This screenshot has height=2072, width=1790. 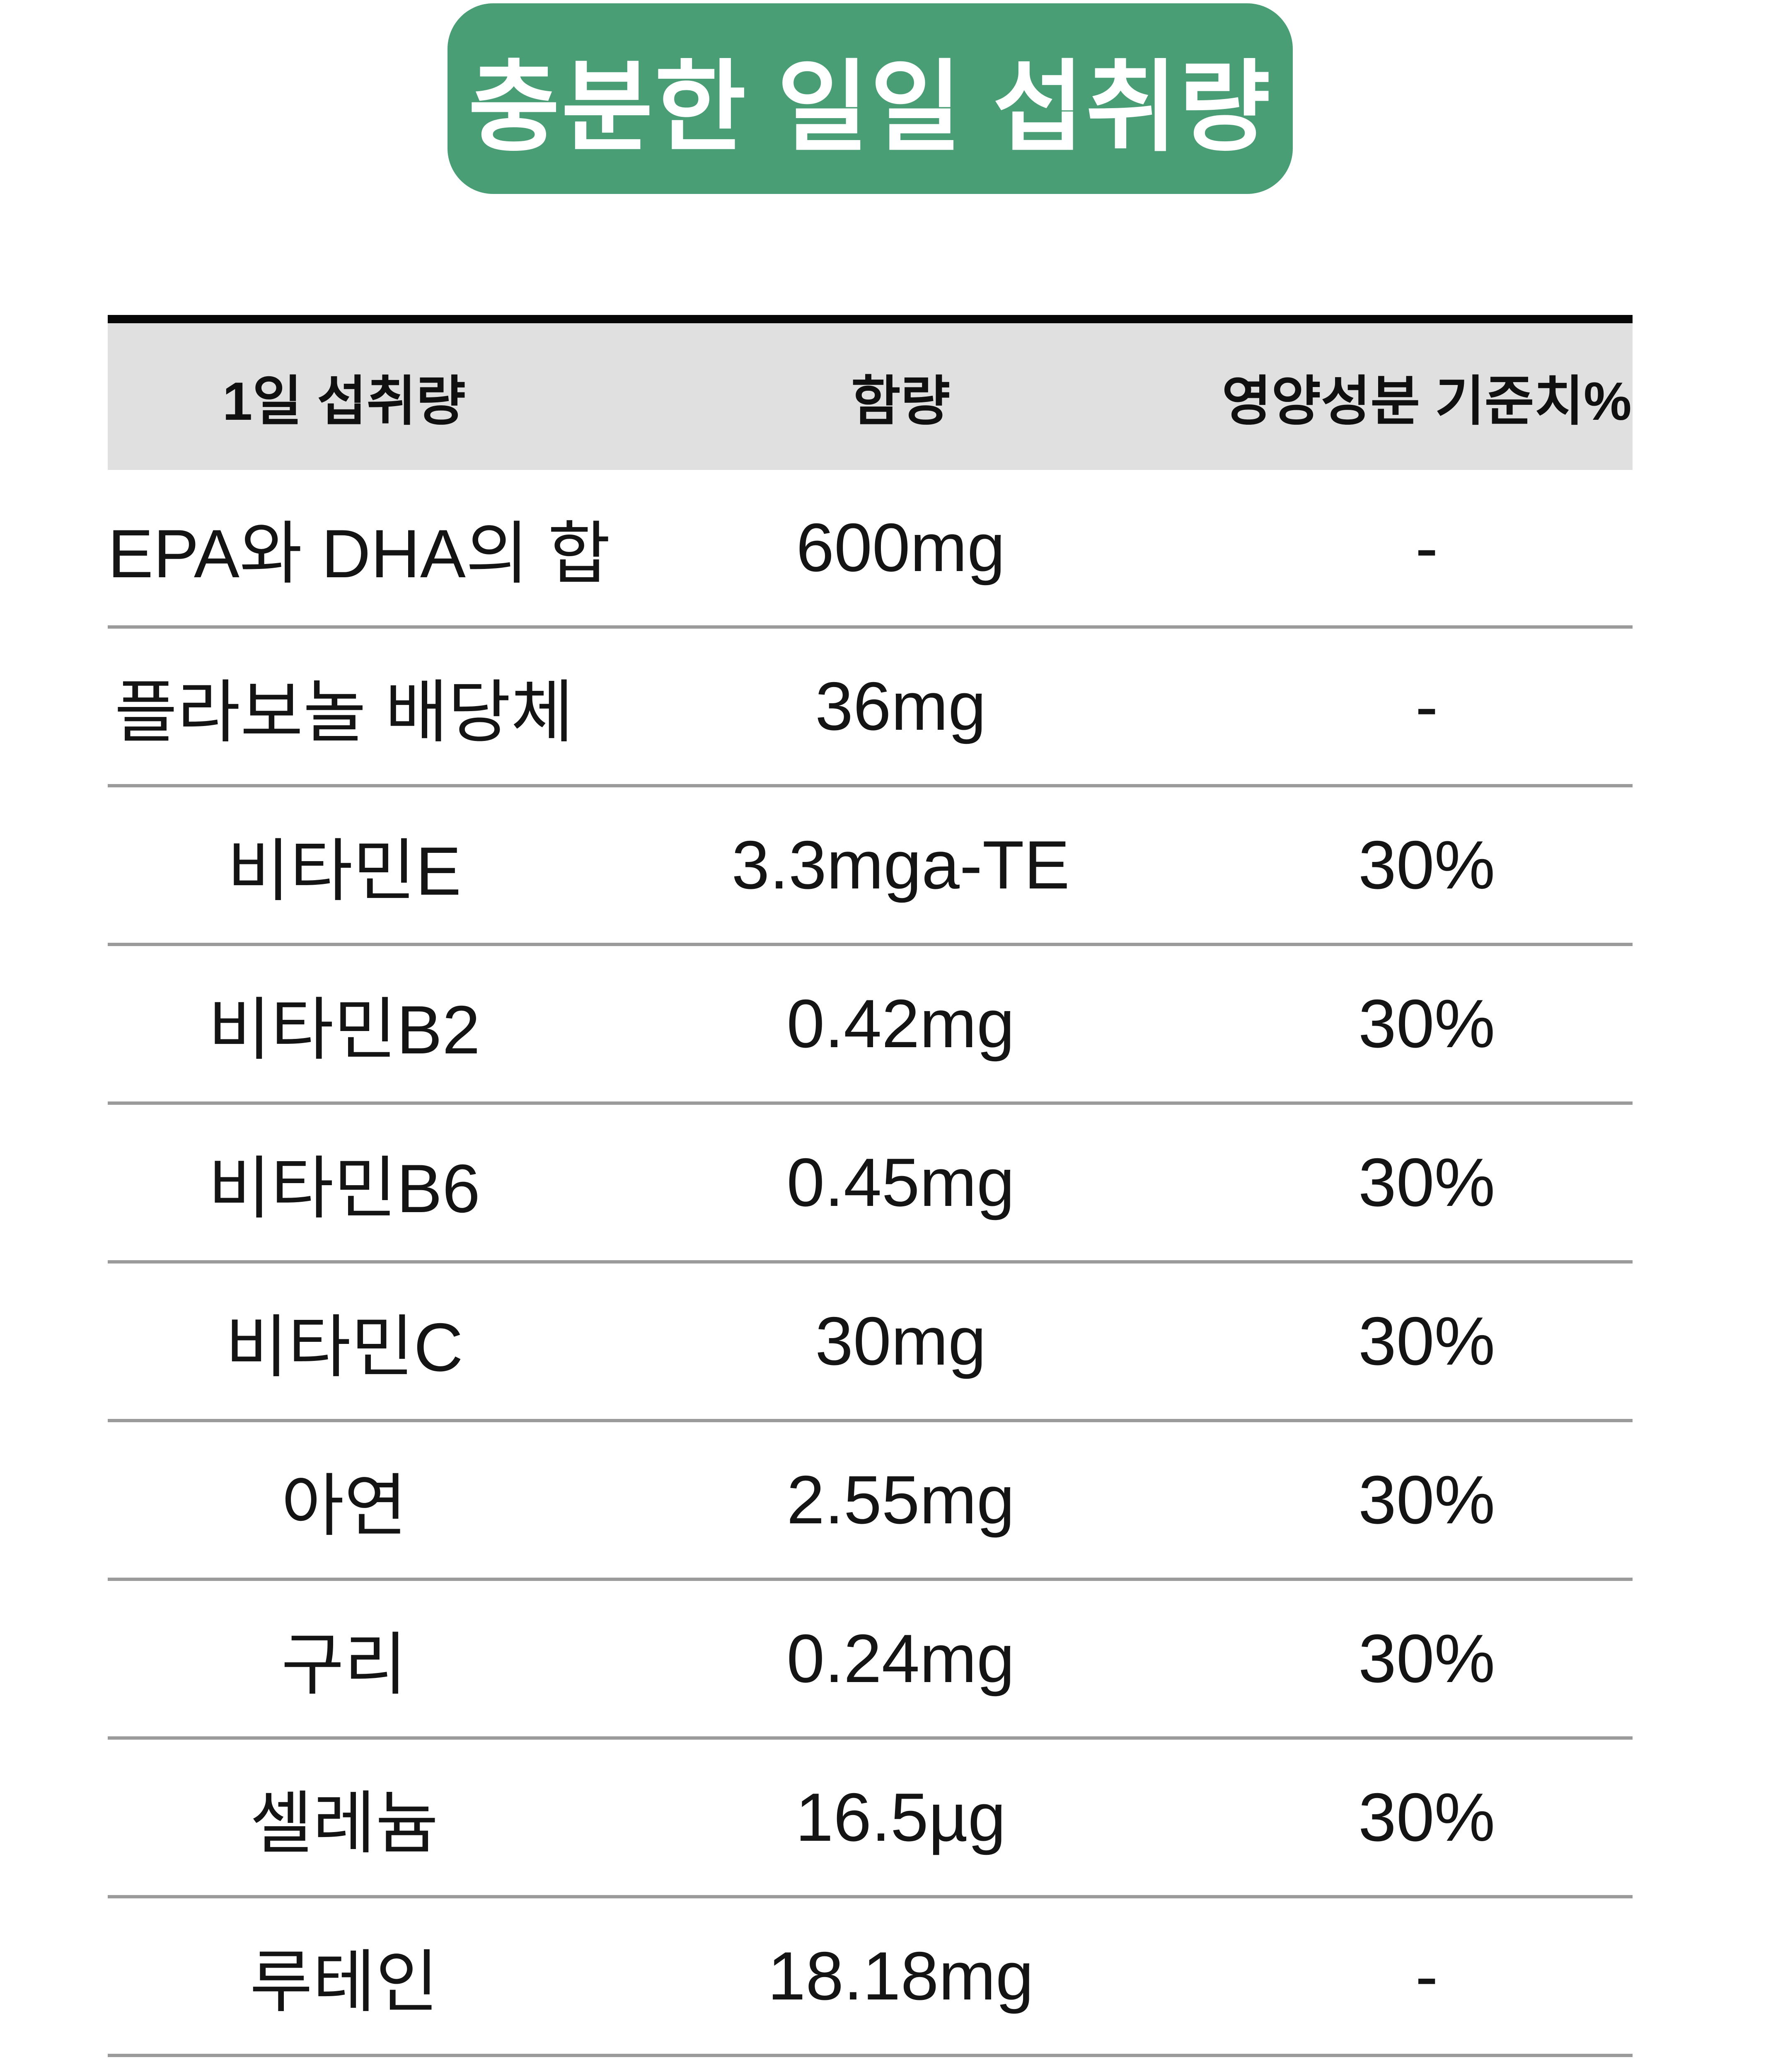 I want to click on table-header-row: 1일 섭취량 함량 영양성분 기준치%, so click(x=871, y=396).